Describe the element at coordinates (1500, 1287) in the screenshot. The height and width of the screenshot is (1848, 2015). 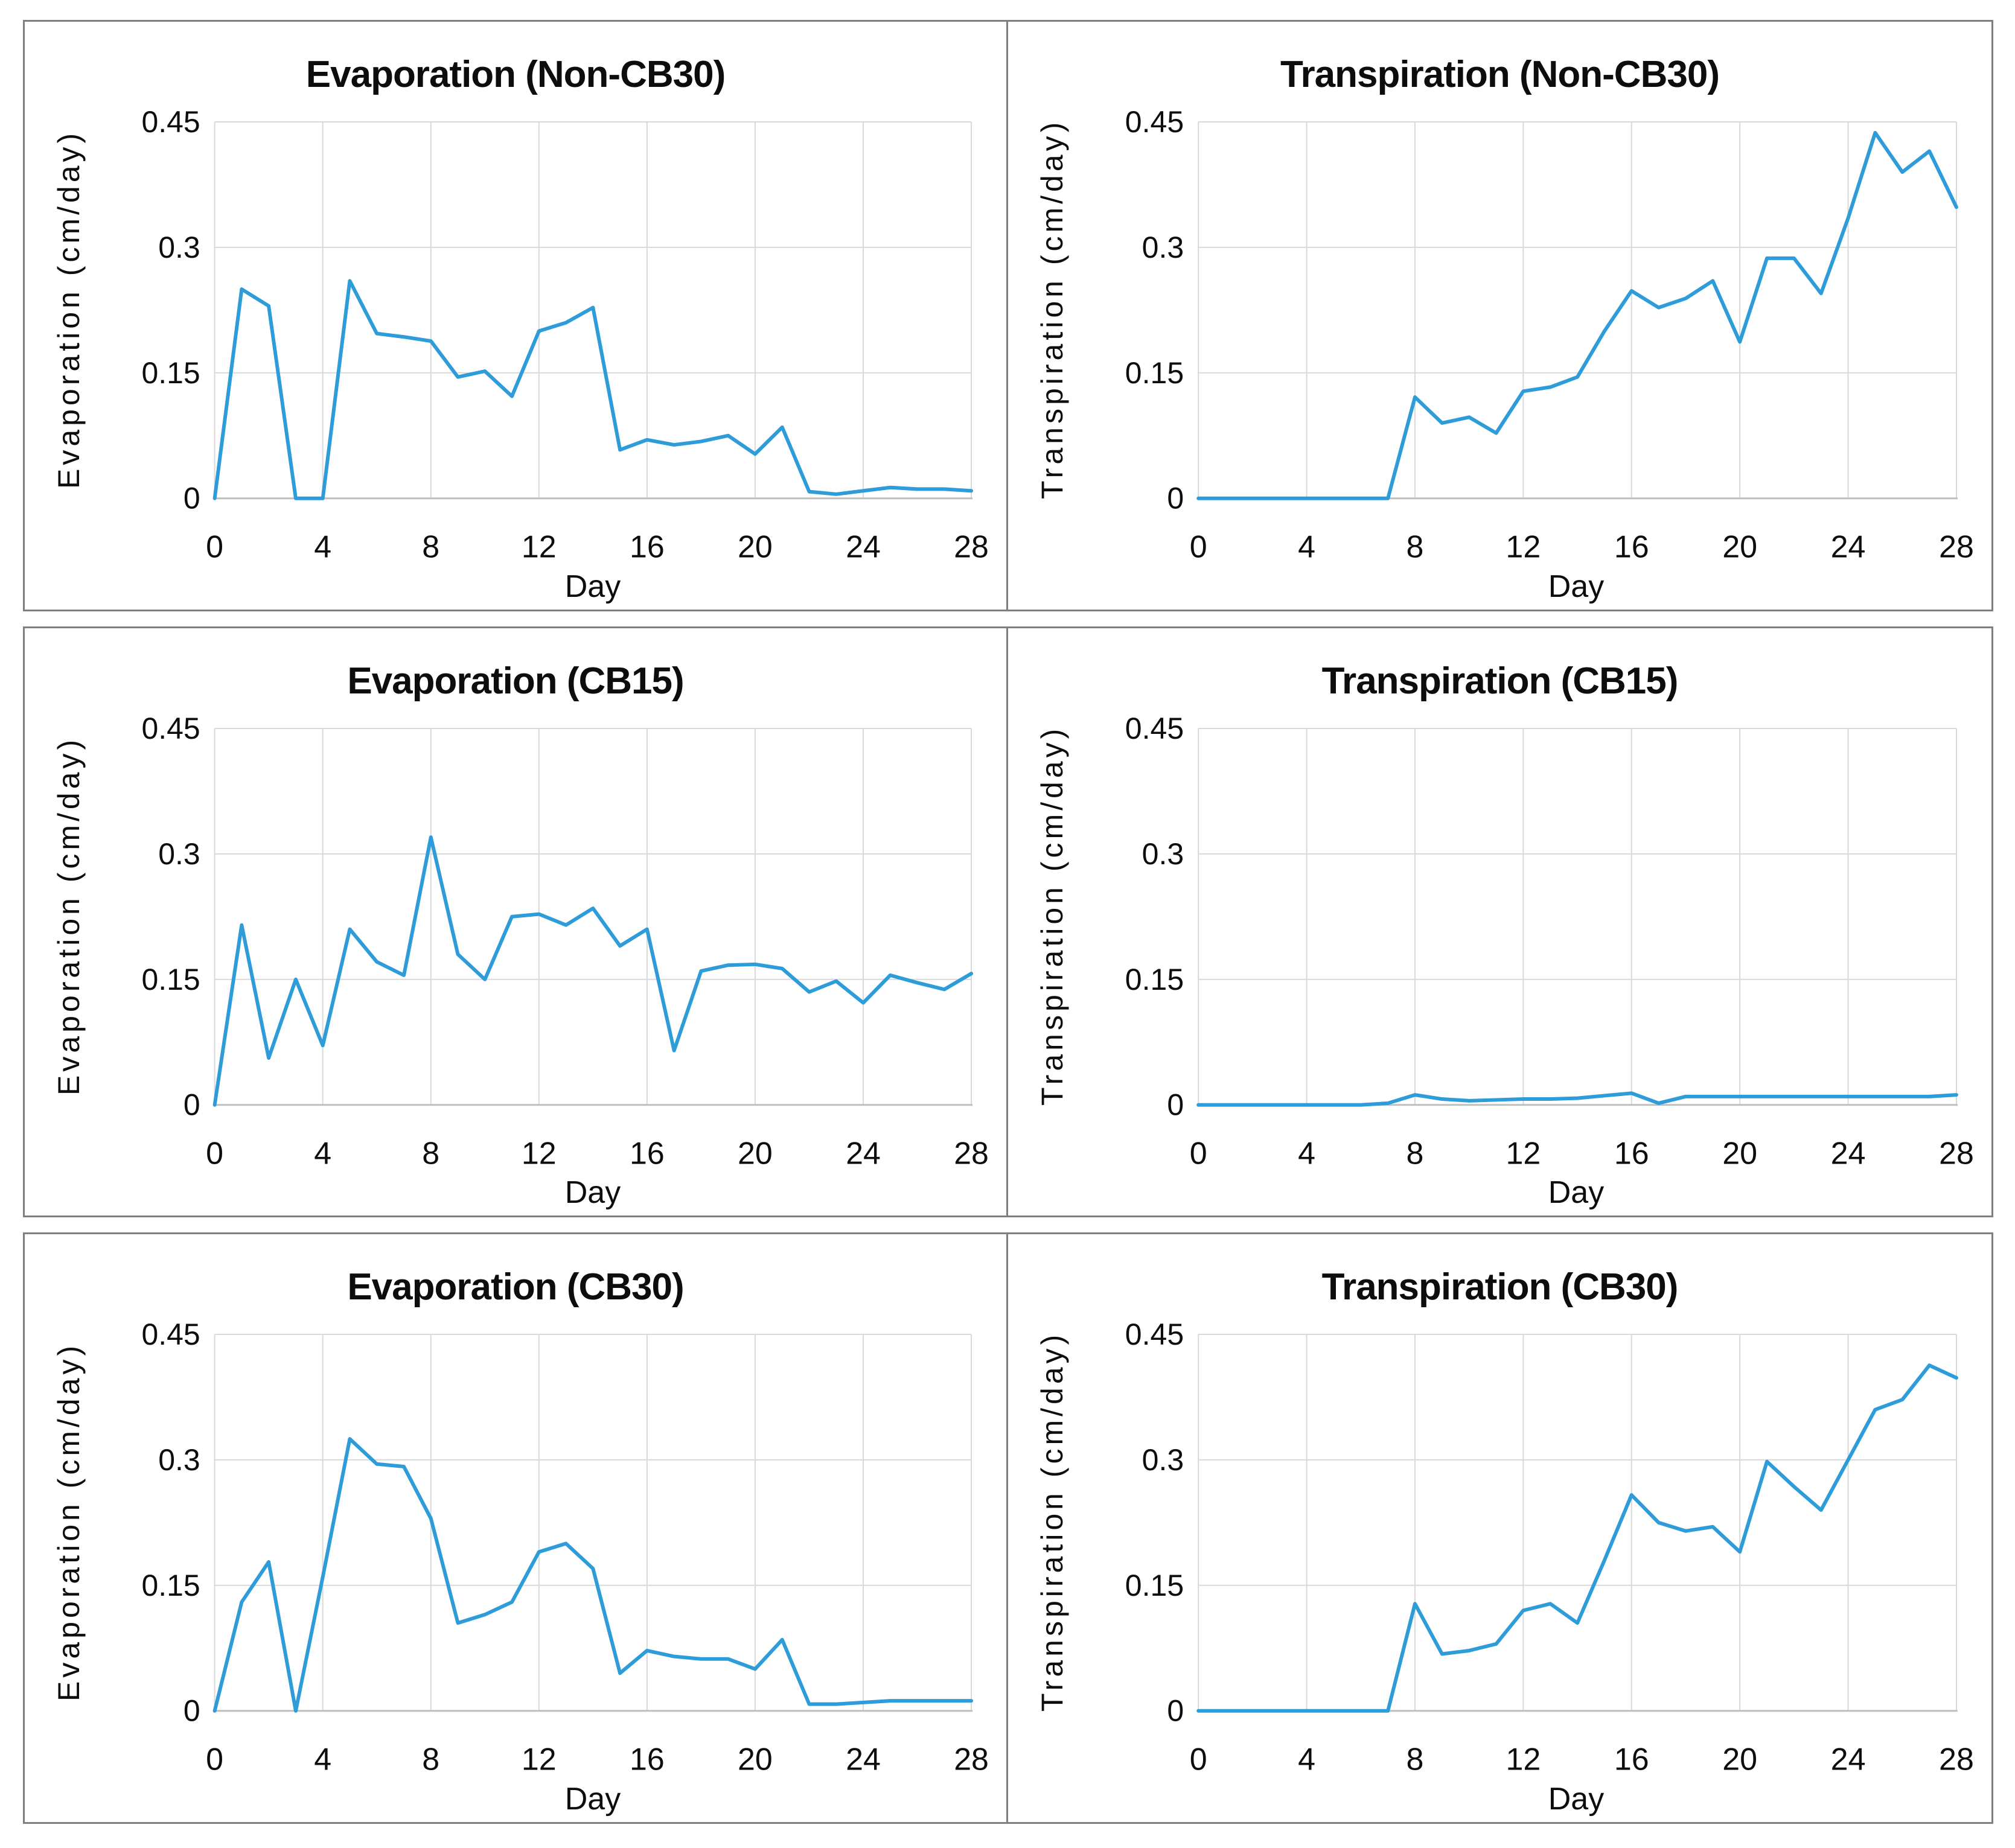
I see `chart-title: Transpiration (CB30)` at that location.